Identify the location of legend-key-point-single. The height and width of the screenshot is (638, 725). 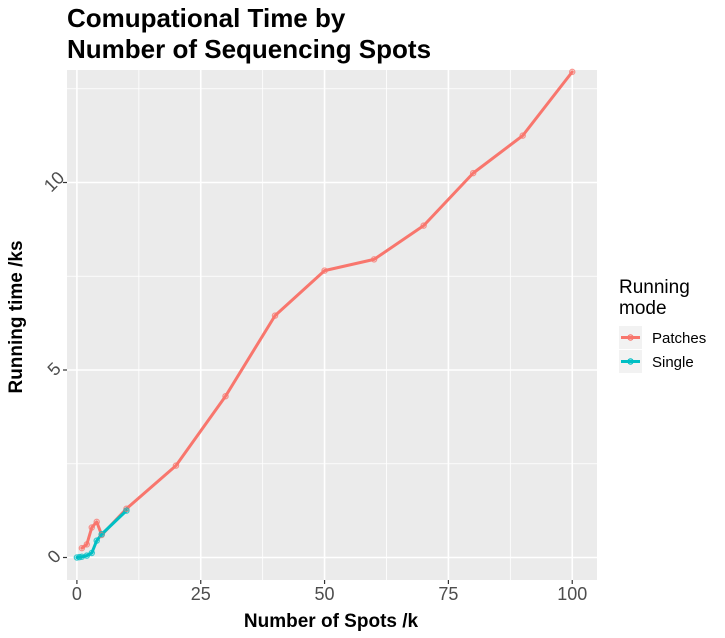
(630, 361).